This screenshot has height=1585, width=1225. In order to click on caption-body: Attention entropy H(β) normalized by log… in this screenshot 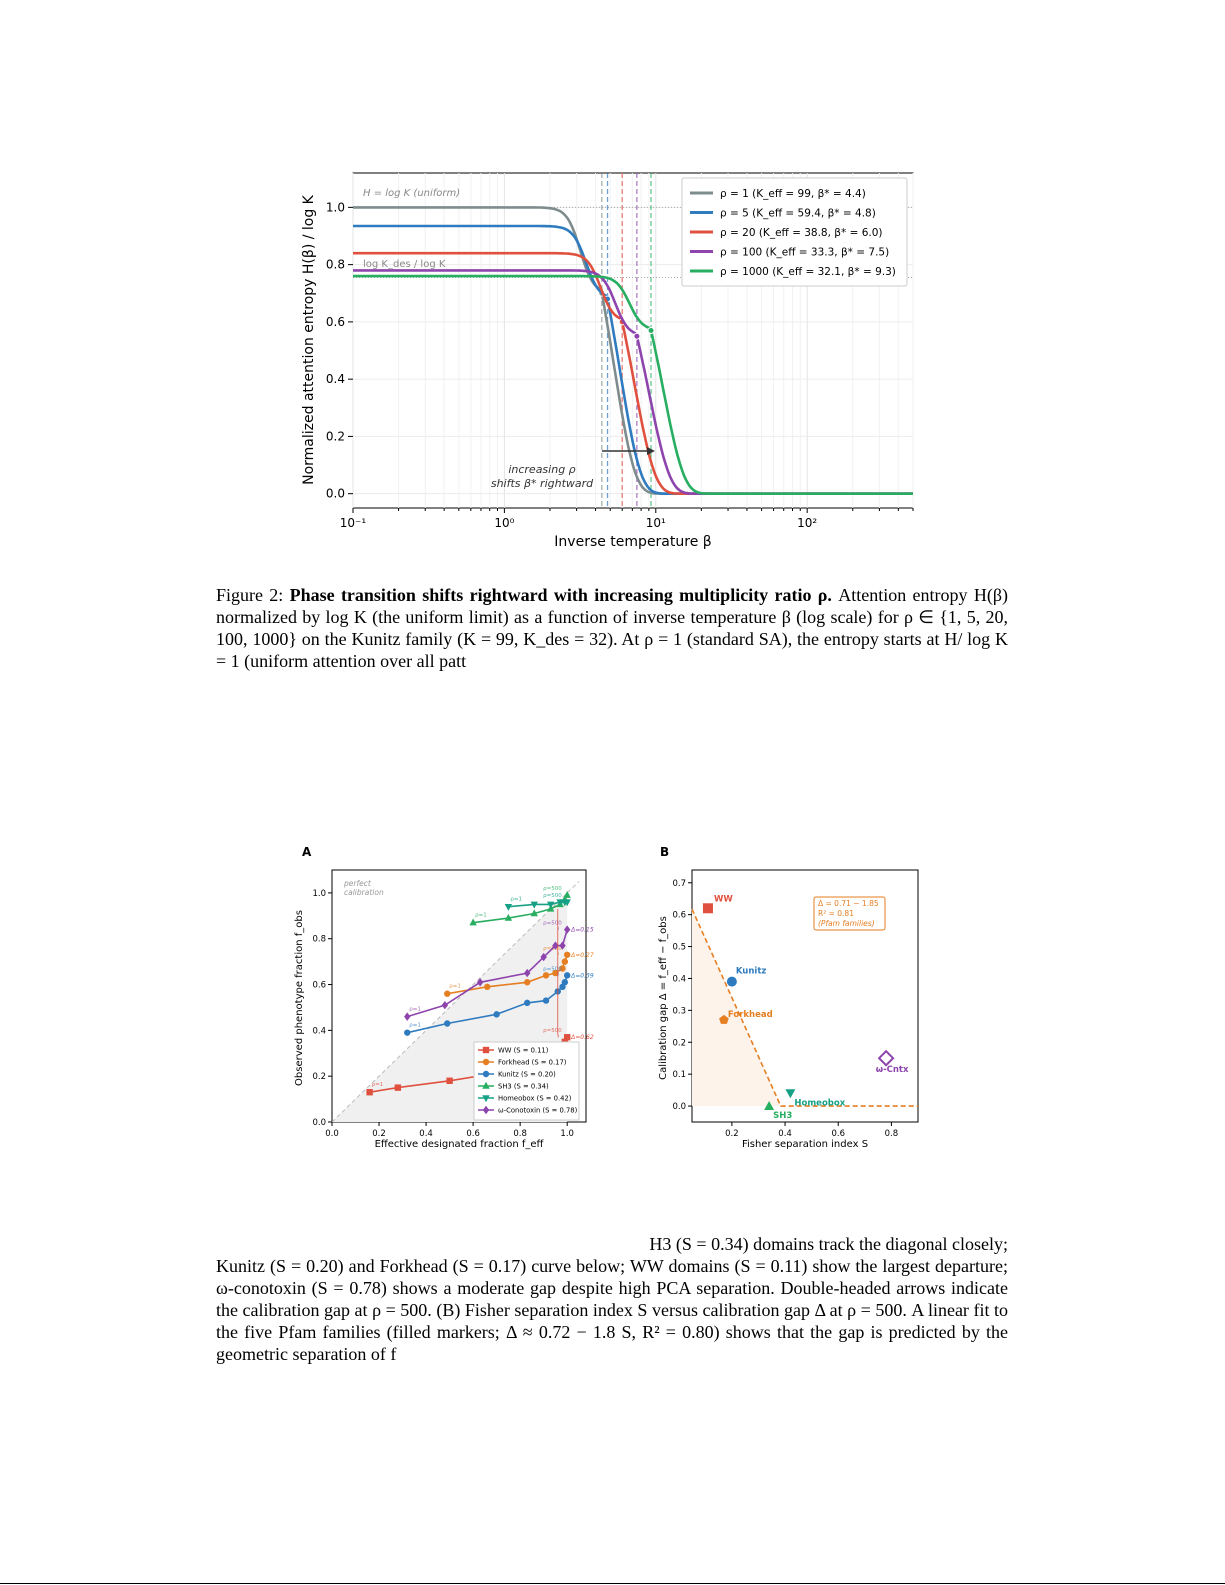, I will do `click(612, 628)`.